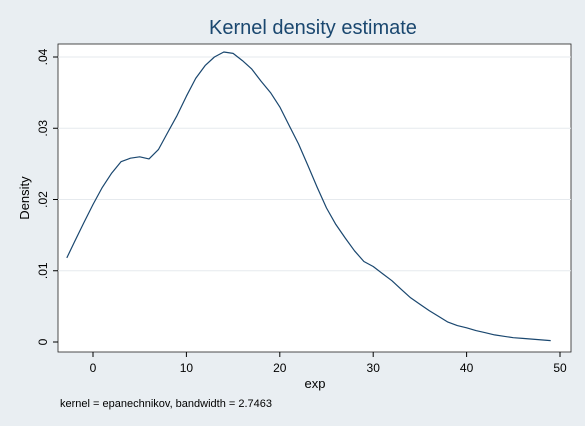 The width and height of the screenshot is (585, 426). Describe the element at coordinates (467, 368) in the screenshot. I see `x-tick-label: 40` at that location.